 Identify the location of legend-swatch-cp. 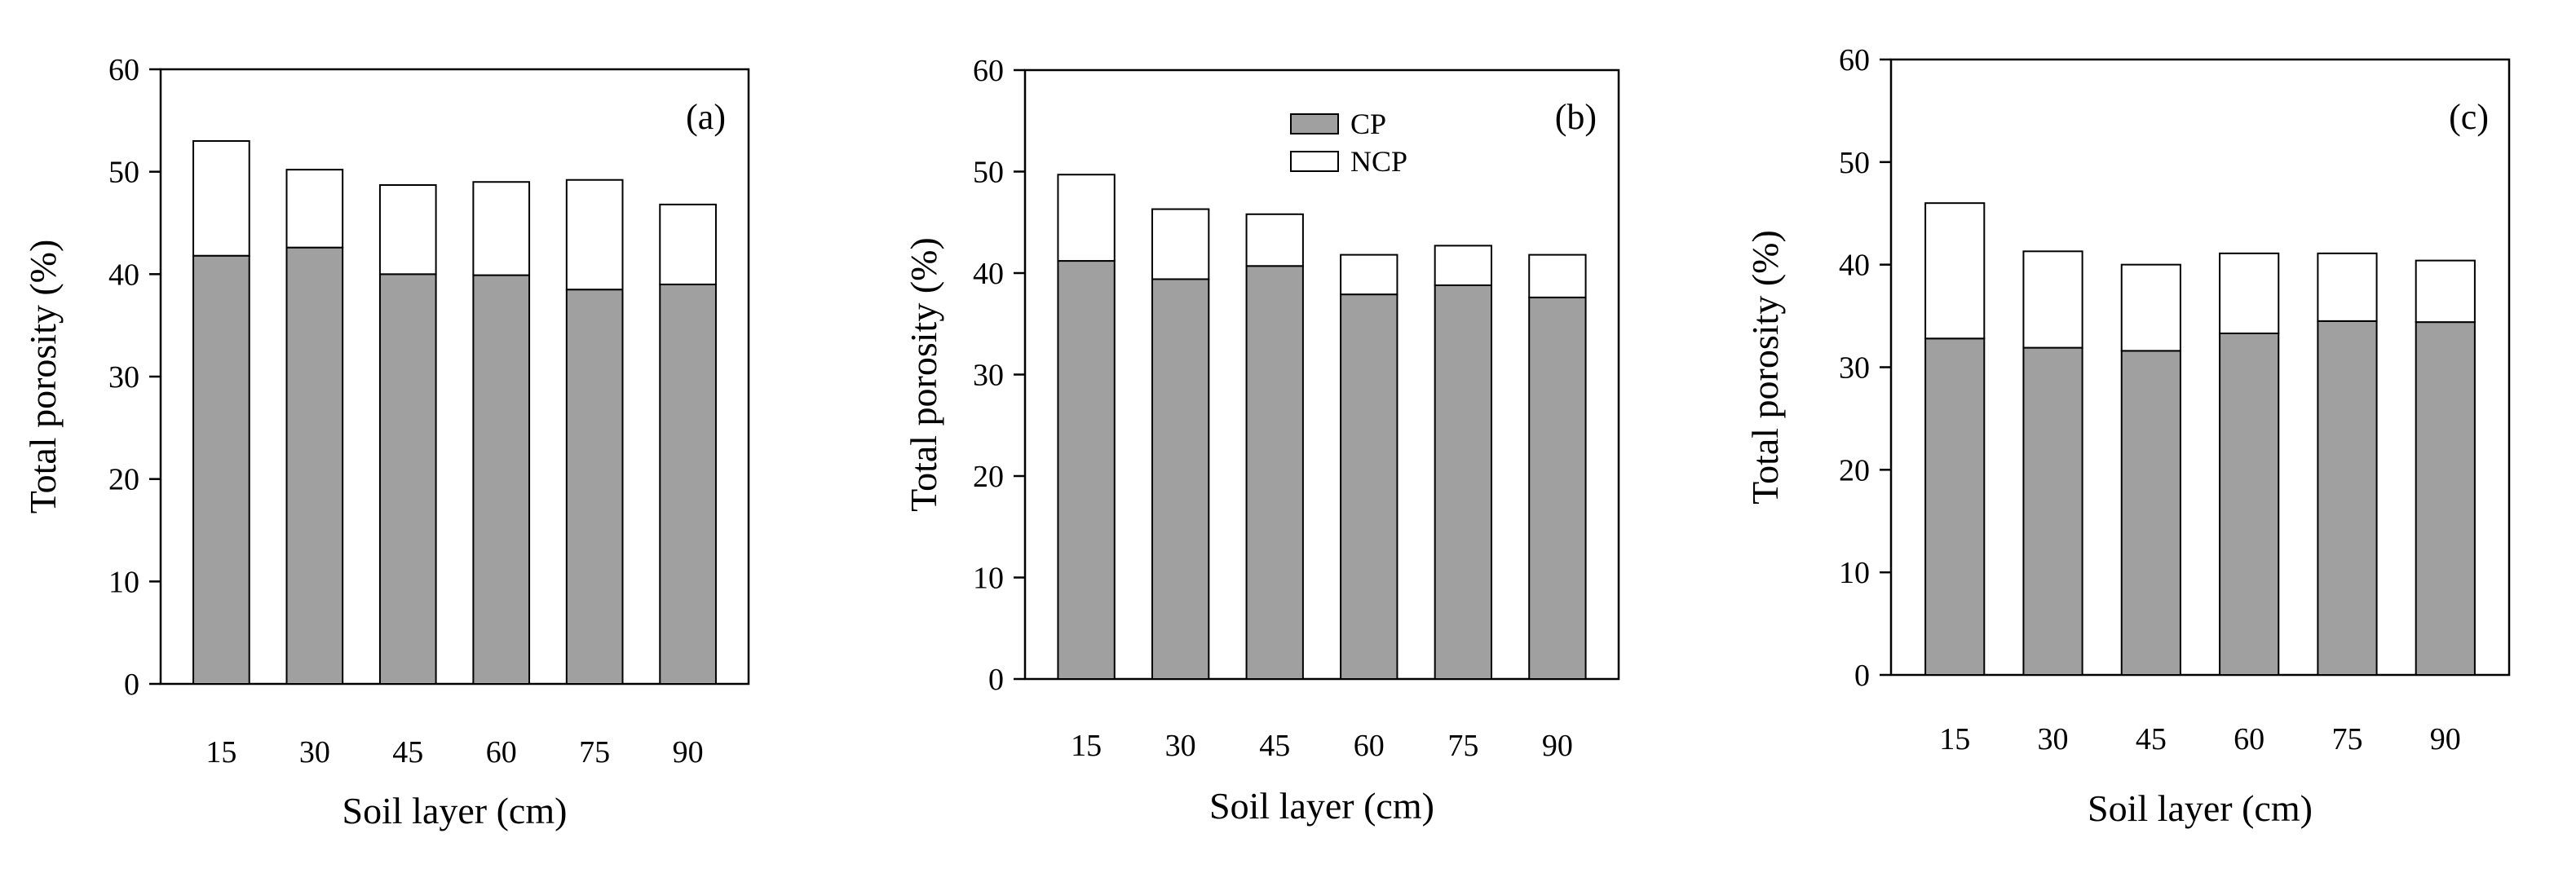
(1314, 123).